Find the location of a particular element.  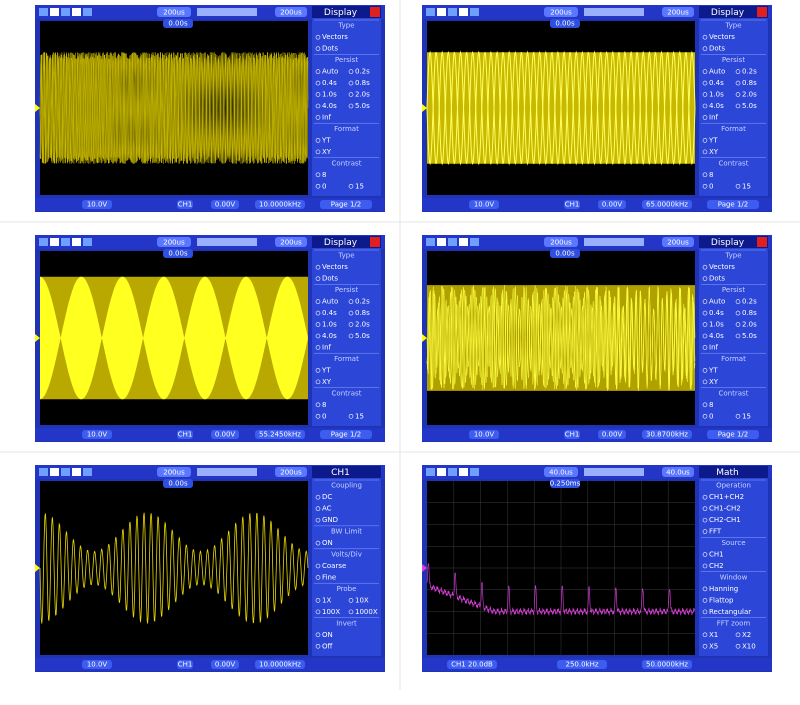

status-field: 55.2450kHz is located at coordinates (280, 435).